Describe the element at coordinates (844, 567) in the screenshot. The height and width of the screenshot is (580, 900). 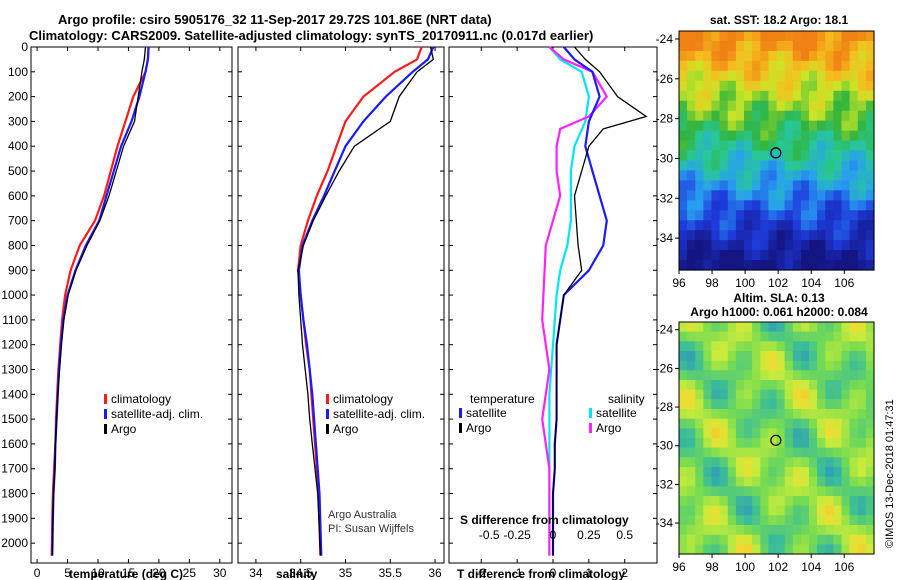
I see `map-x-tick-label: 106` at that location.